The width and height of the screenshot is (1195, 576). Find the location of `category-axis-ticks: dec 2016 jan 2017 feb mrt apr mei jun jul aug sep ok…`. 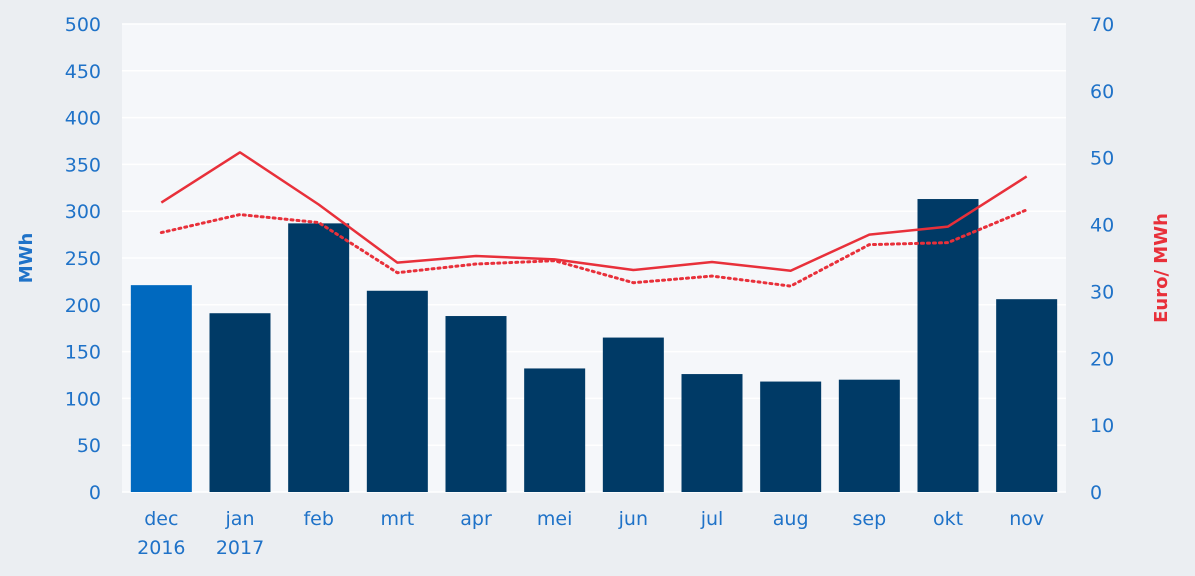

category-axis-ticks: dec 2016 jan 2017 feb mrt apr mei jun jul aug sep ok… is located at coordinates (590, 533).